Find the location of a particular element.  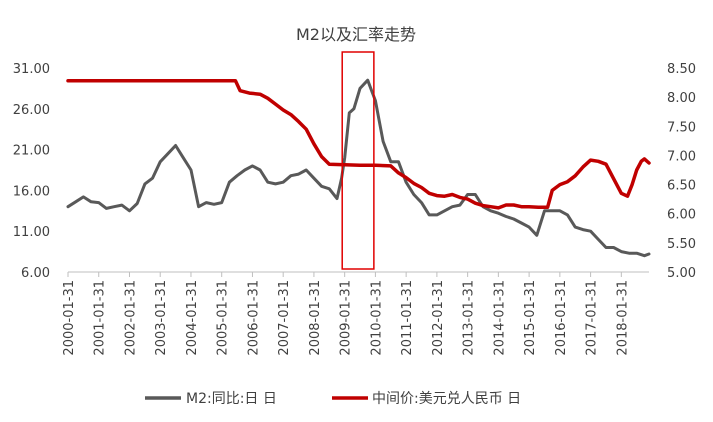

x-tick-label: 2018-01-31 is located at coordinates (622, 318).